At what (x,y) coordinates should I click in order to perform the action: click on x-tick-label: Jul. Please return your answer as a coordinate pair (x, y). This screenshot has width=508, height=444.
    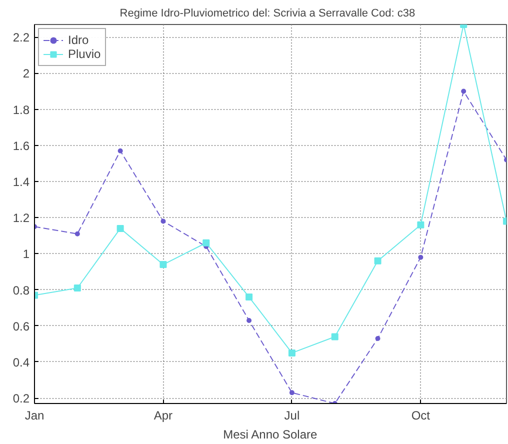
    Looking at the image, I should click on (292, 415).